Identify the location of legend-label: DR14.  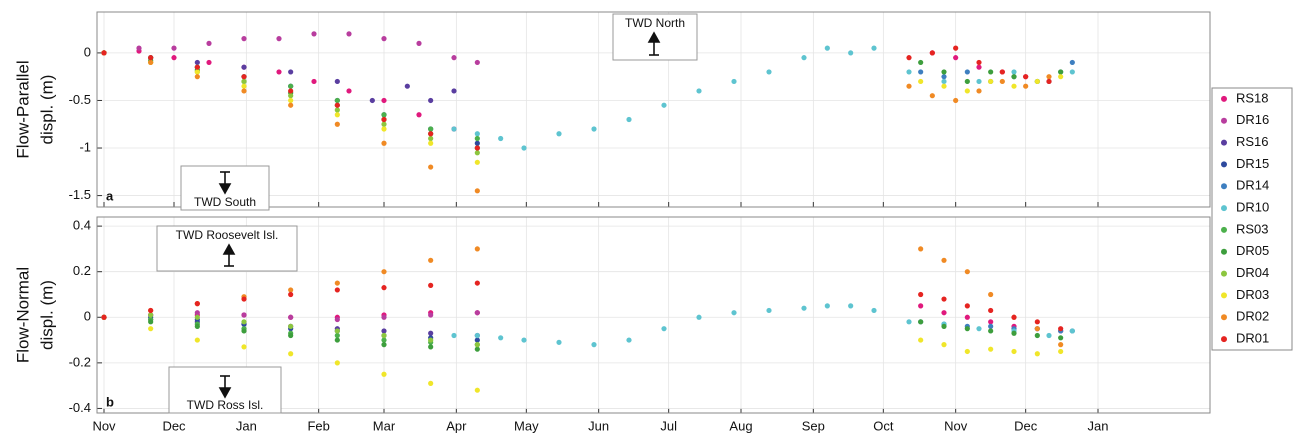
(1252, 185).